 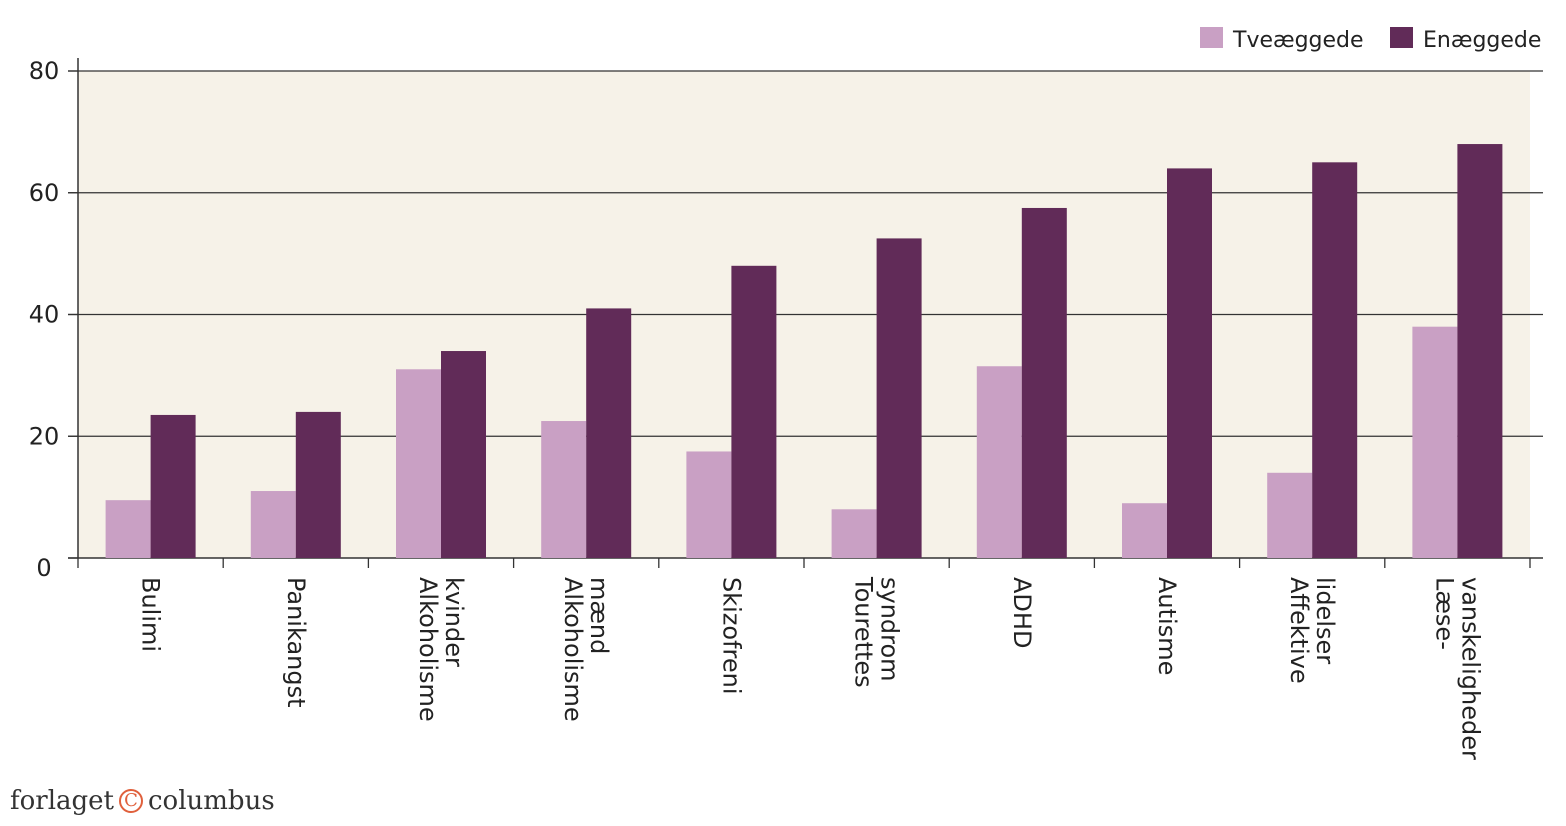 I want to click on x-tick-label: Affektive, so click(x=1299, y=630).